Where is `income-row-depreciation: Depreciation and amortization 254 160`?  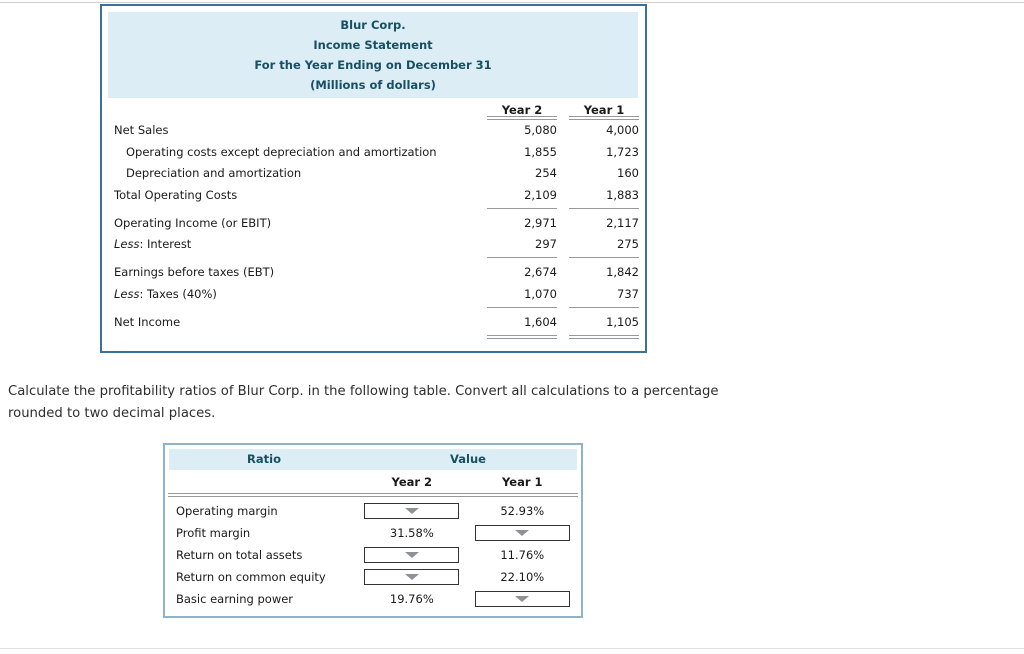
income-row-depreciation: Depreciation and amortization 254 160 is located at coordinates (372, 174).